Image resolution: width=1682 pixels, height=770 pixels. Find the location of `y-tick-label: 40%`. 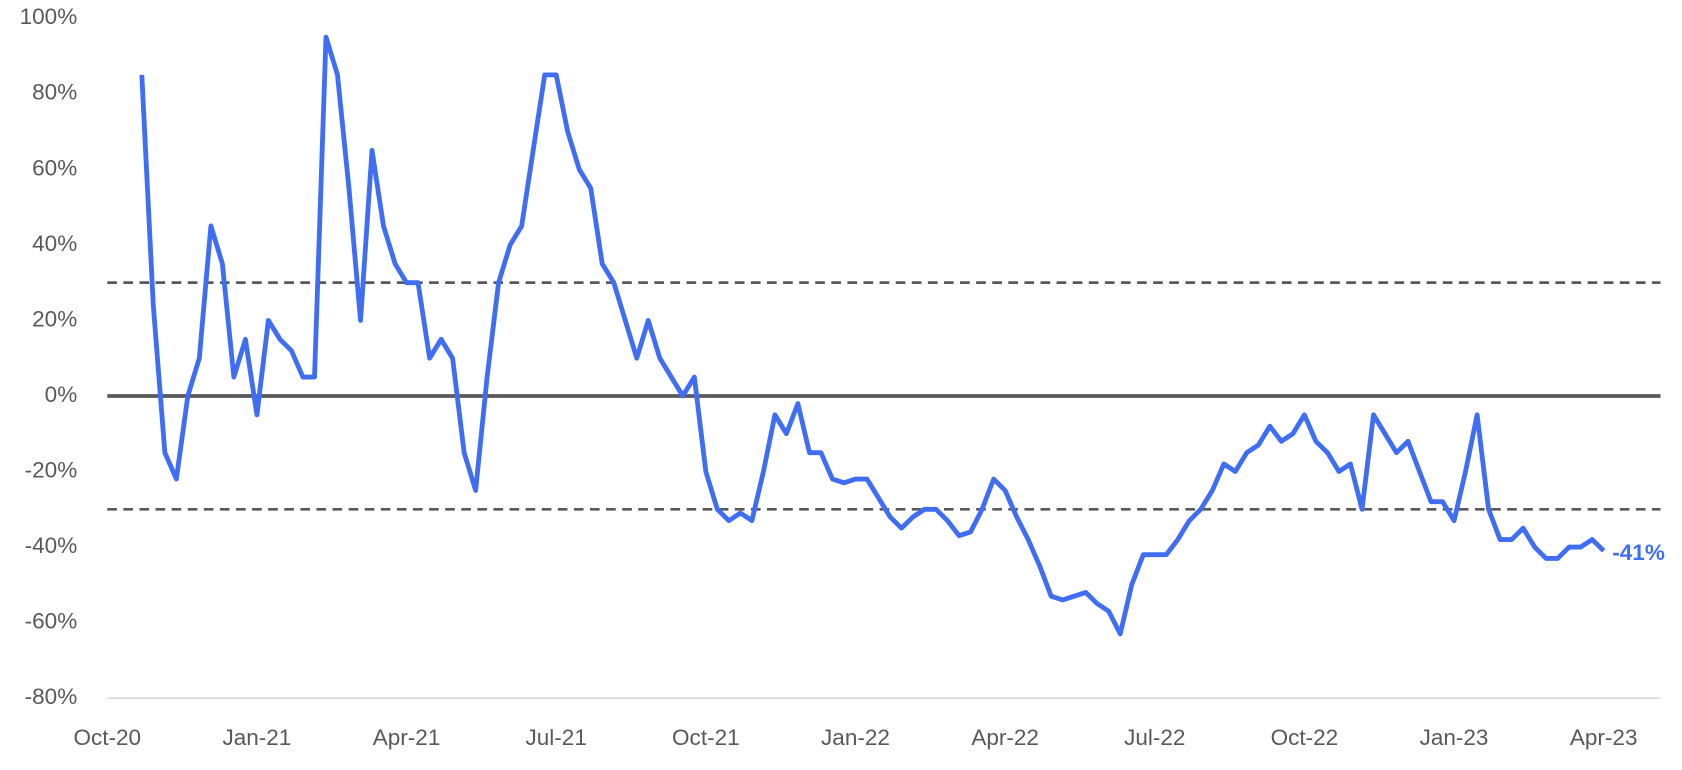

y-tick-label: 40% is located at coordinates (54, 243).